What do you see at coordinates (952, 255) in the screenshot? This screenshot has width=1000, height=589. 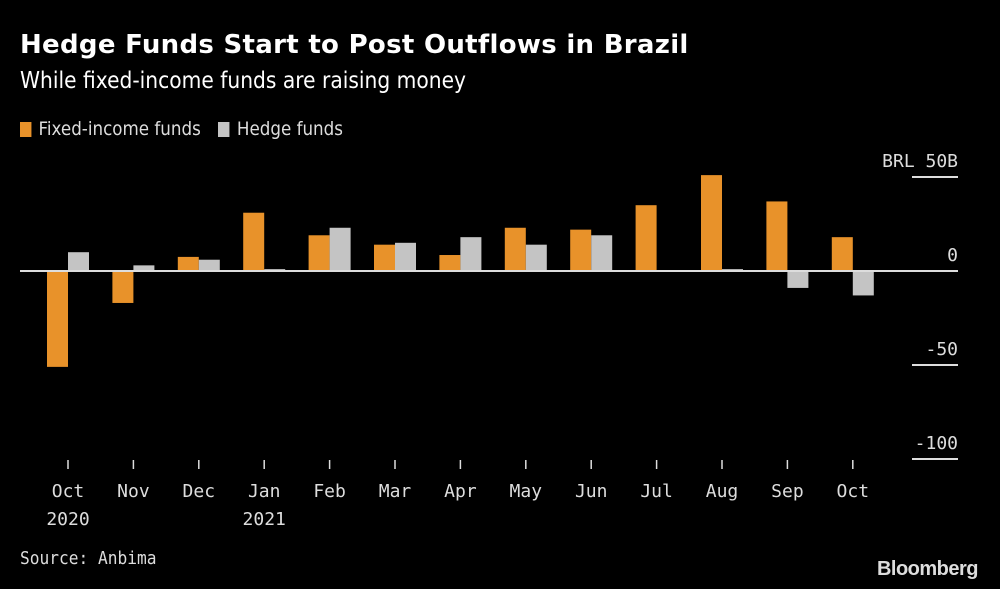 I see `y-tick-label: 0` at bounding box center [952, 255].